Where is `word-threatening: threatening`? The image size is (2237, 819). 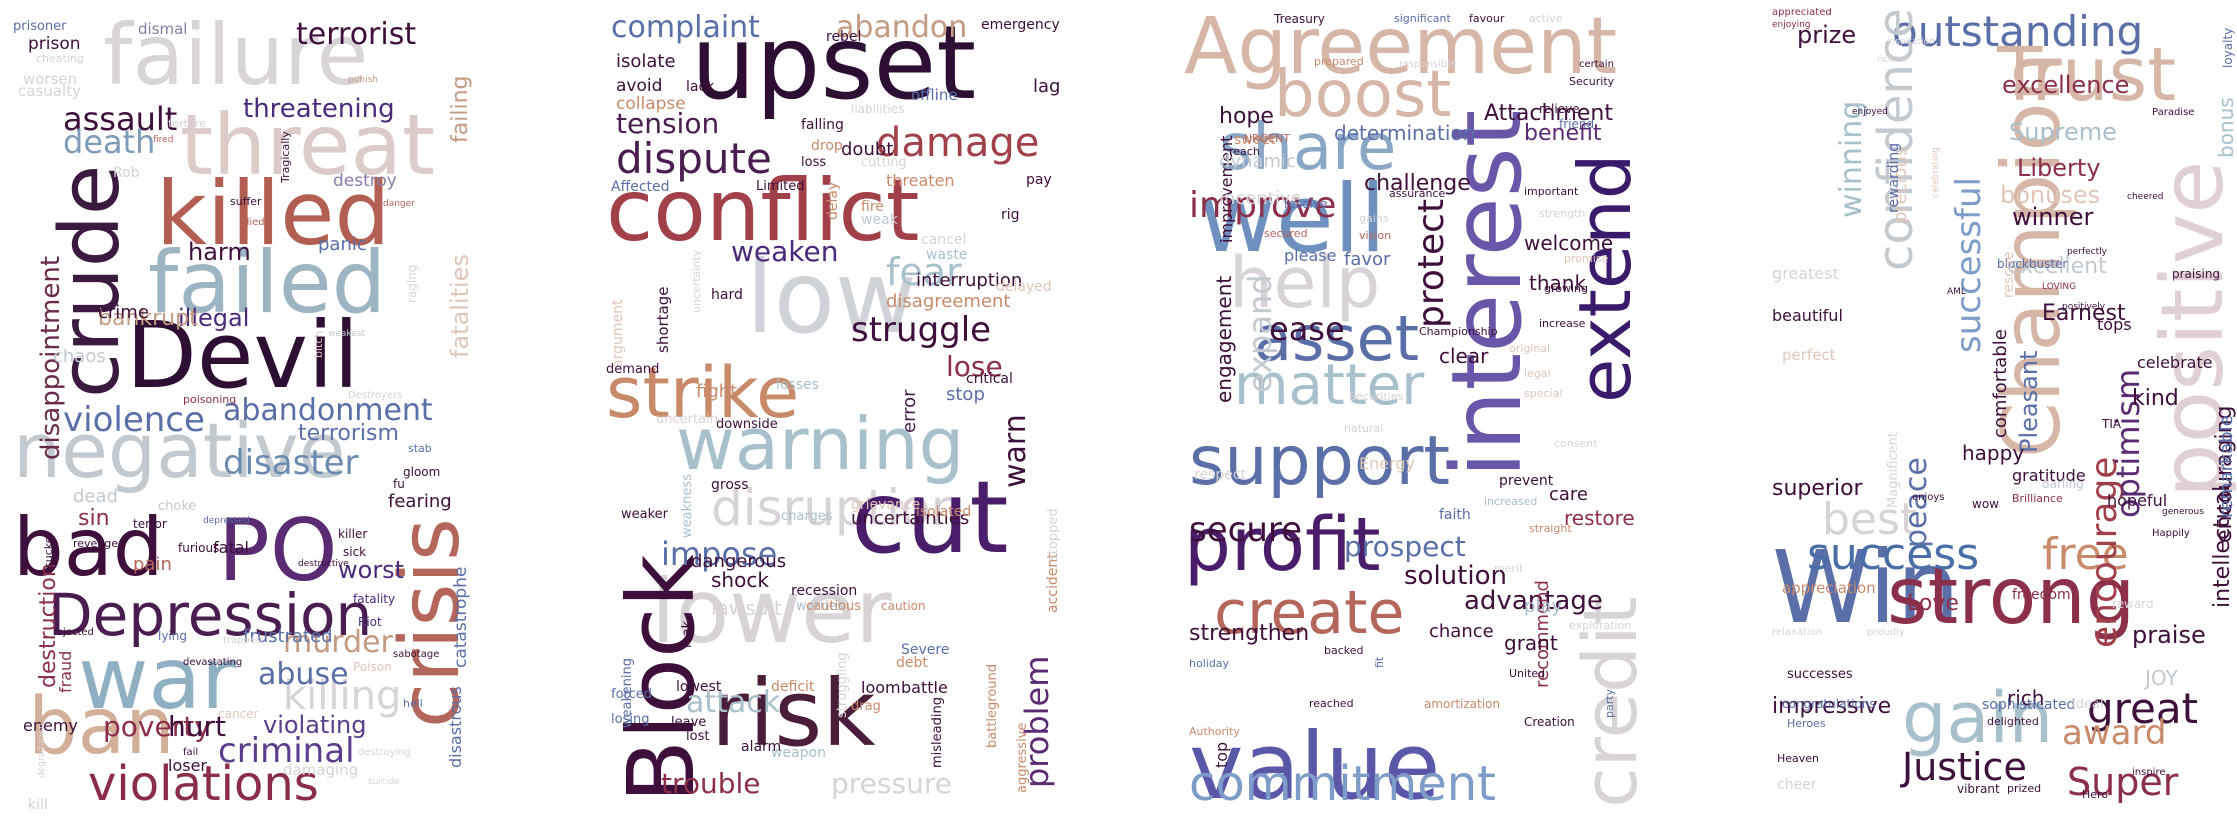 word-threatening: threatening is located at coordinates (319, 109).